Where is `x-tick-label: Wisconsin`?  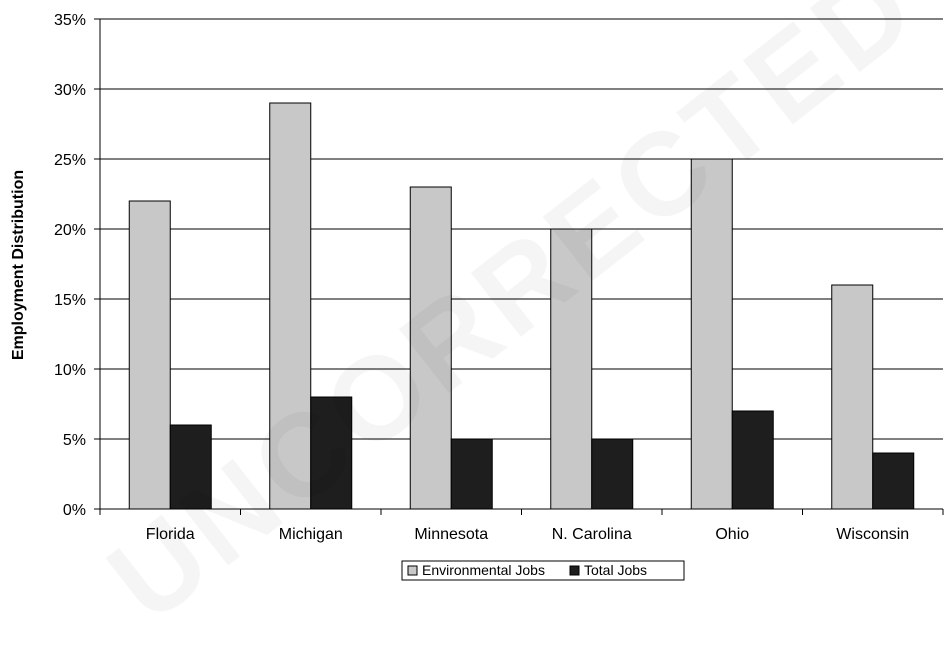 x-tick-label: Wisconsin is located at coordinates (872, 534).